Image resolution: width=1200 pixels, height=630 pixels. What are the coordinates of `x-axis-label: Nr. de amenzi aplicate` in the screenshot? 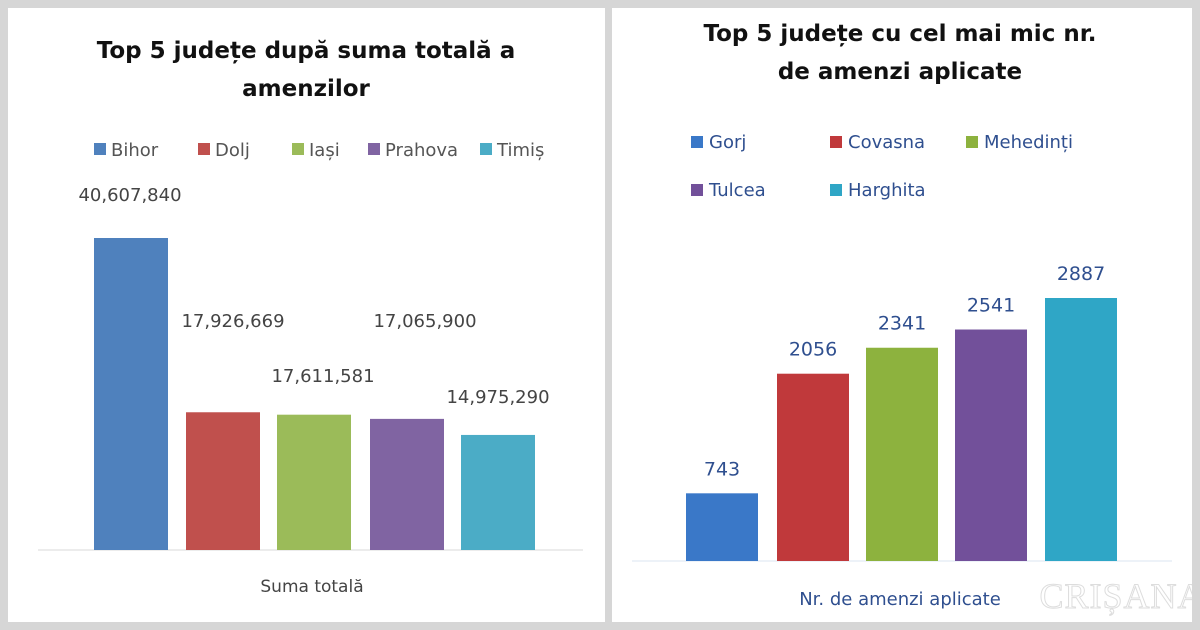 It's located at (900, 599).